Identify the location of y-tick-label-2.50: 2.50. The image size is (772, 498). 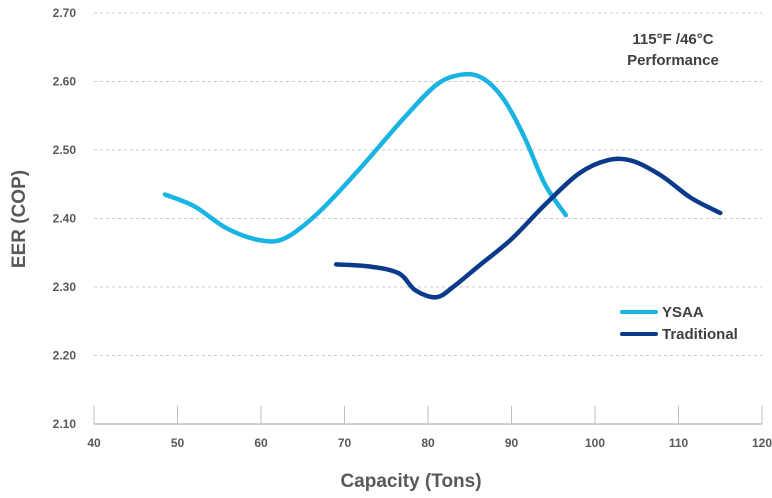
(65, 150).